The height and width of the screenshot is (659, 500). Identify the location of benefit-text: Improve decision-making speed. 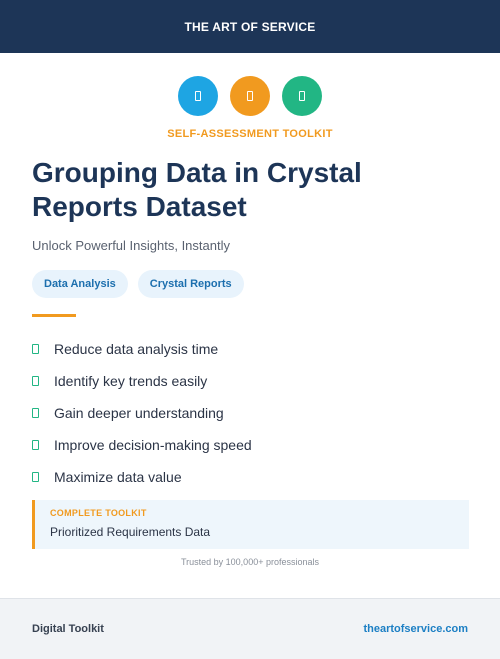
(153, 445).